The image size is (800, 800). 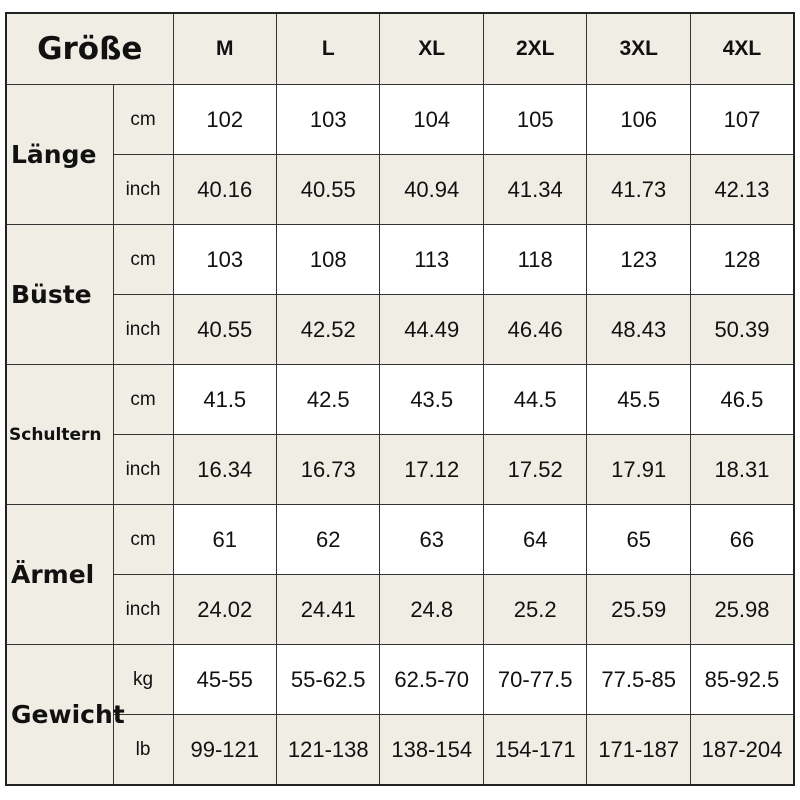 What do you see at coordinates (638, 539) in the screenshot?
I see `value-cell: 65` at bounding box center [638, 539].